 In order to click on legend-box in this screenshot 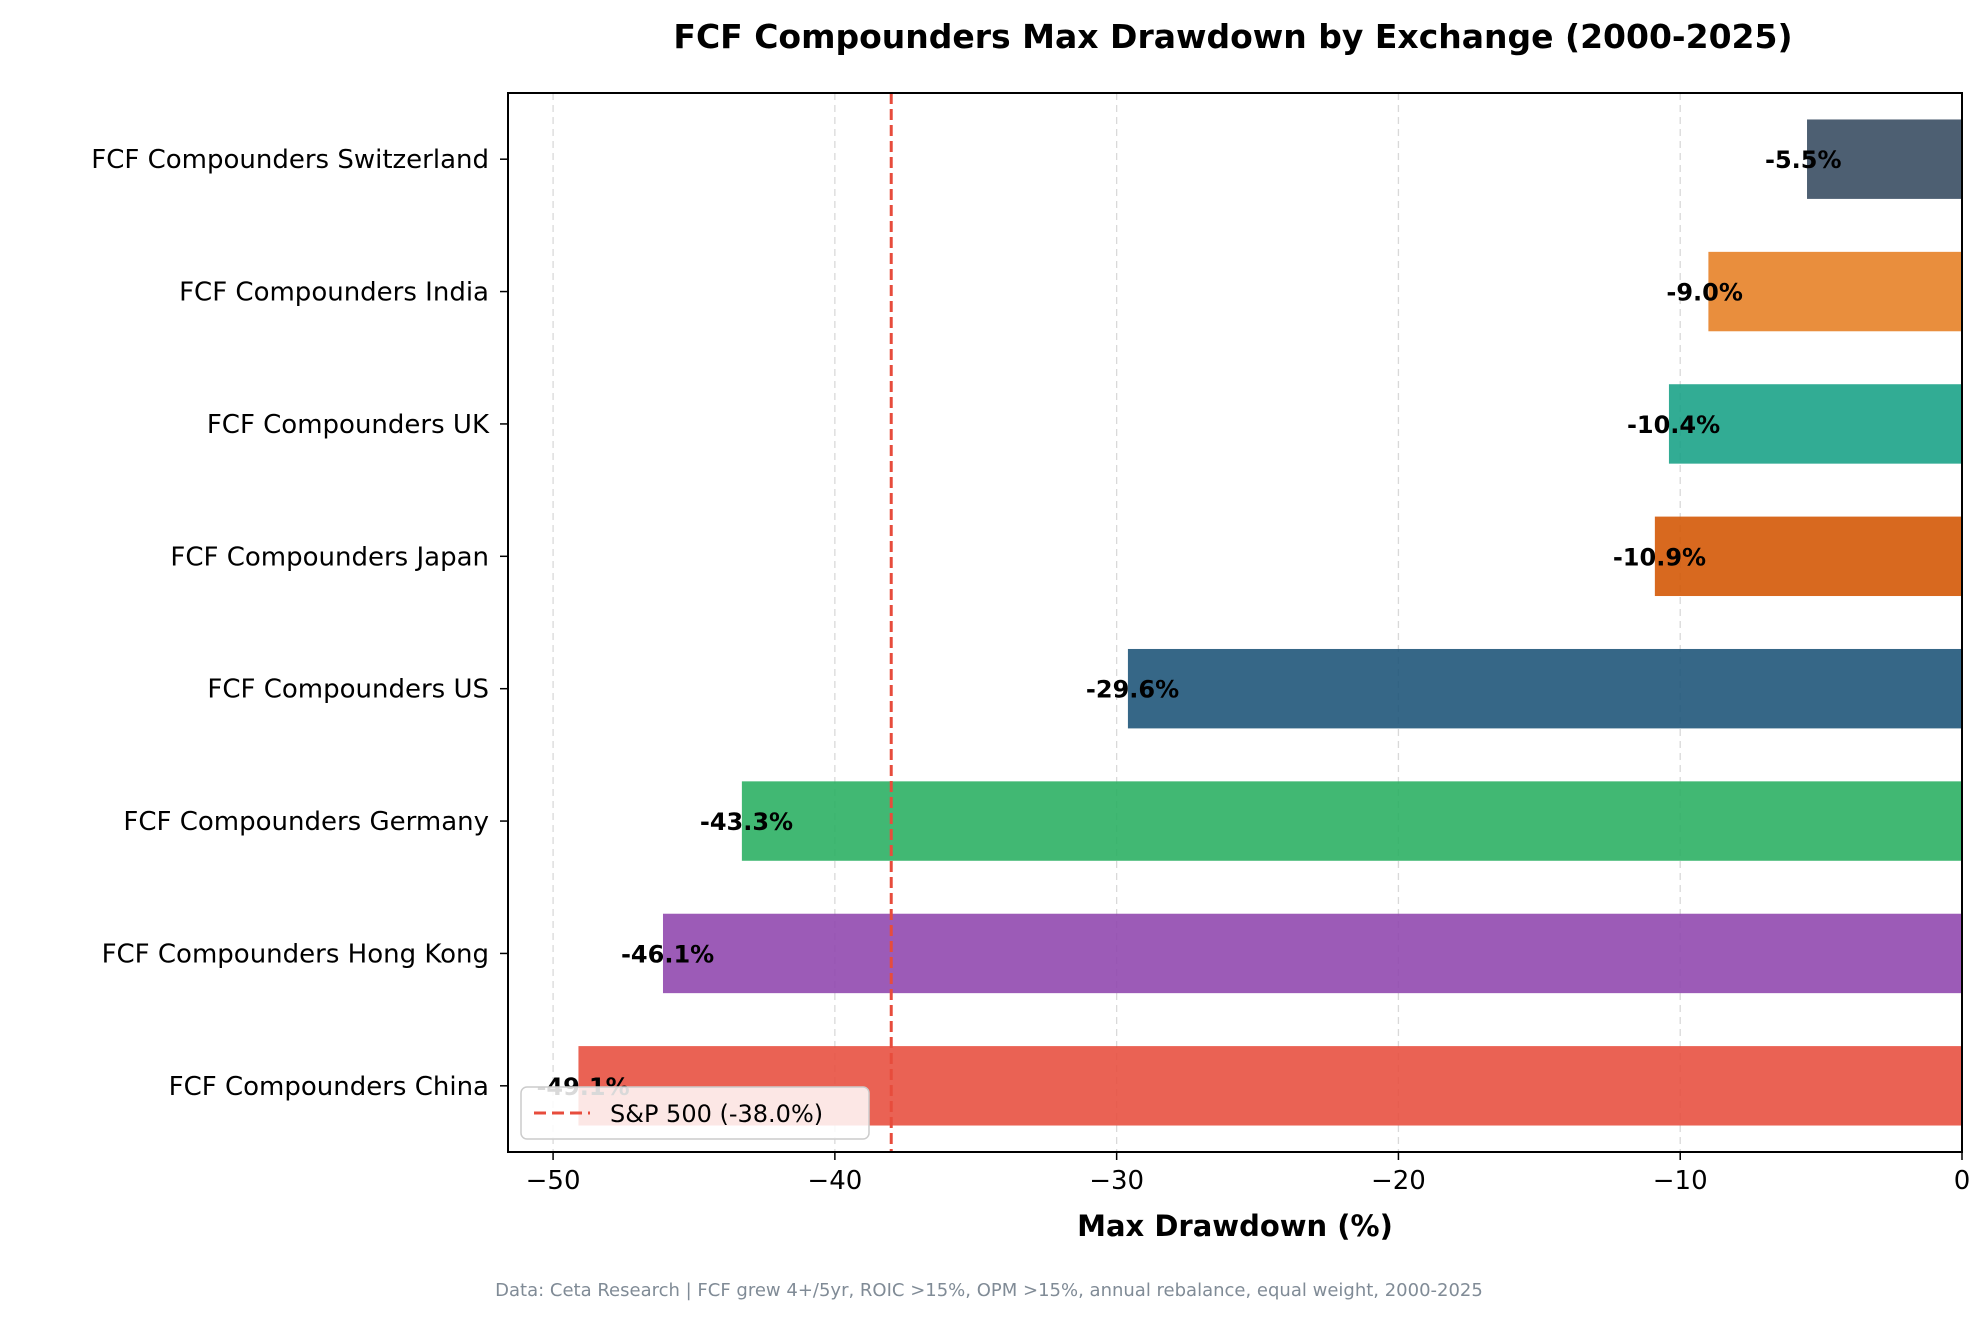, I will do `click(695, 1113)`.